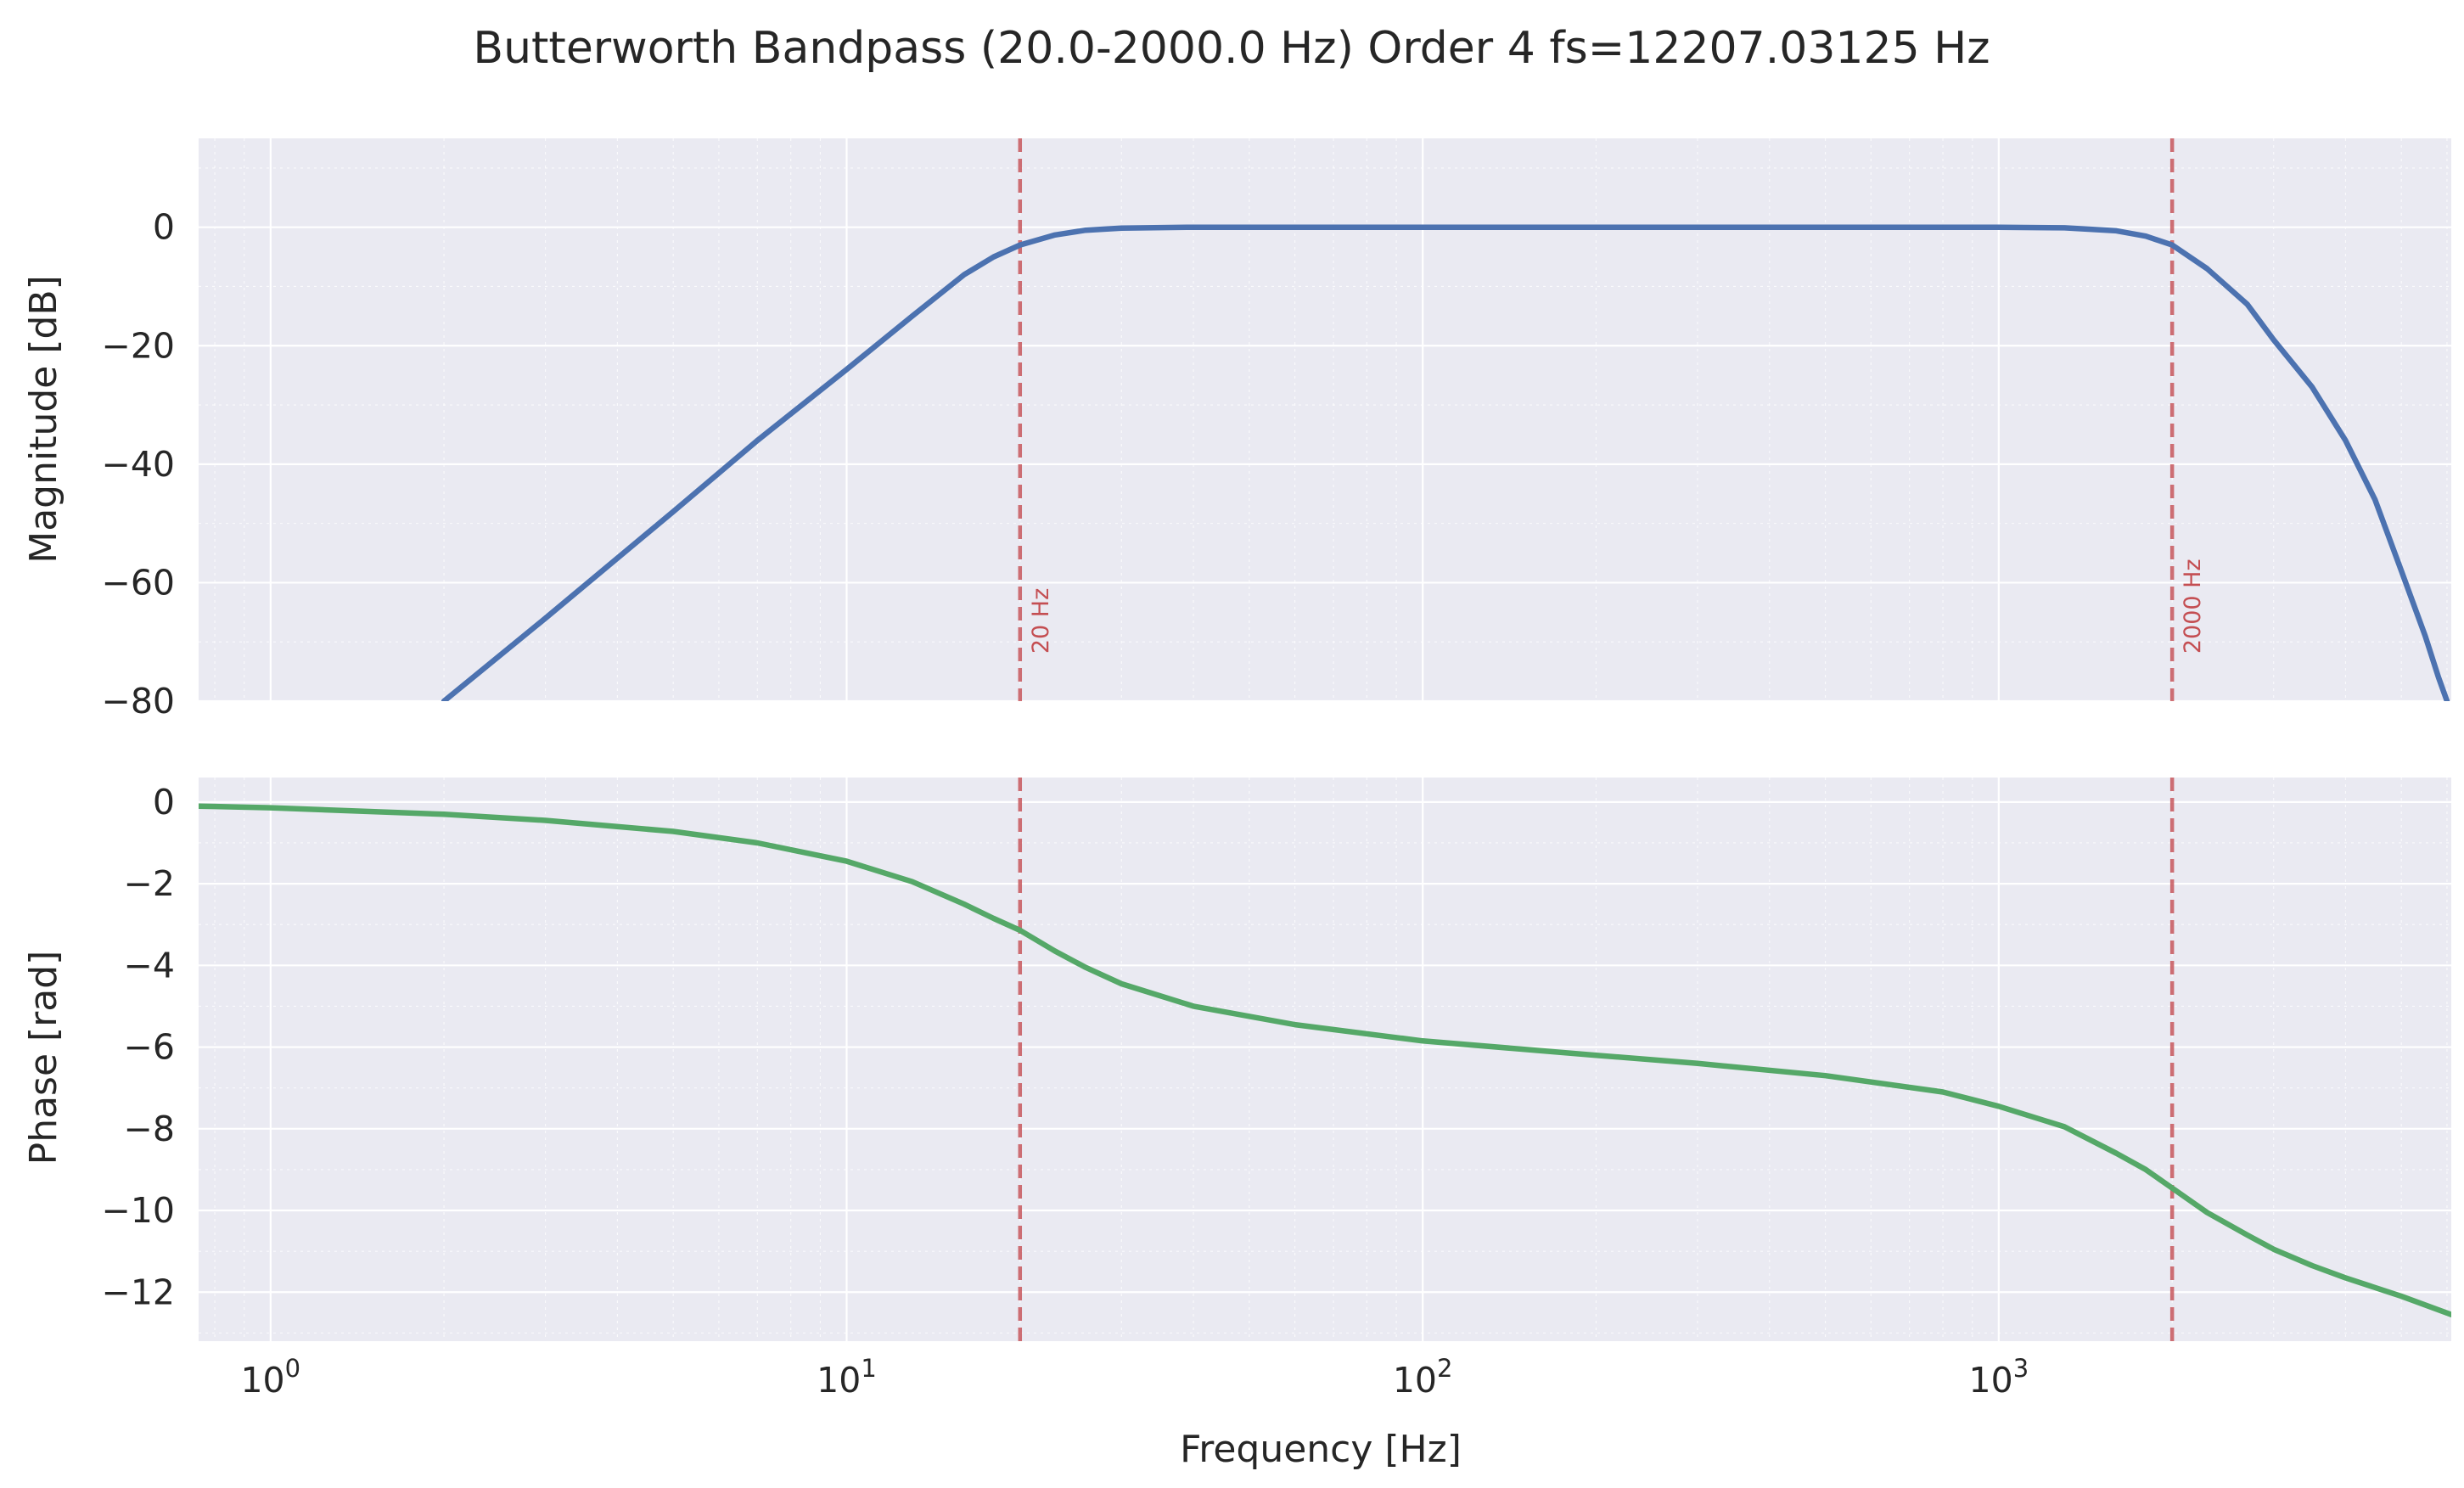  I want to click on x-tick-label: 10⁰, so click(270, 1377).